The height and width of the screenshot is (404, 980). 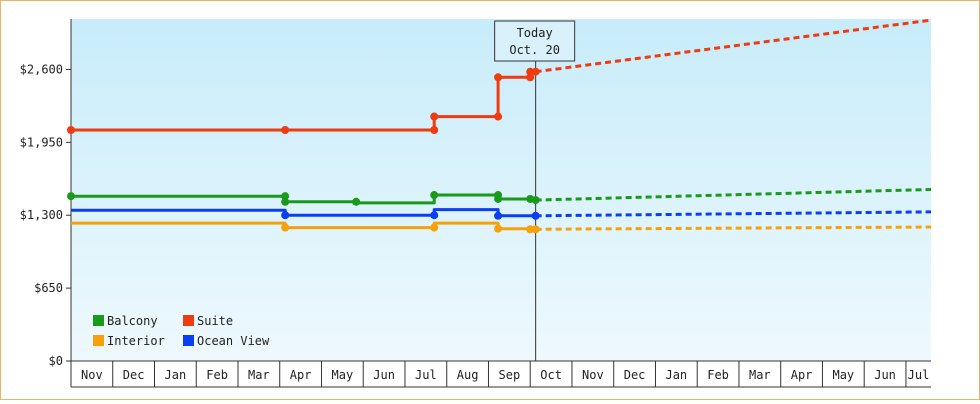 I want to click on legend-label: Interior, so click(x=136, y=341).